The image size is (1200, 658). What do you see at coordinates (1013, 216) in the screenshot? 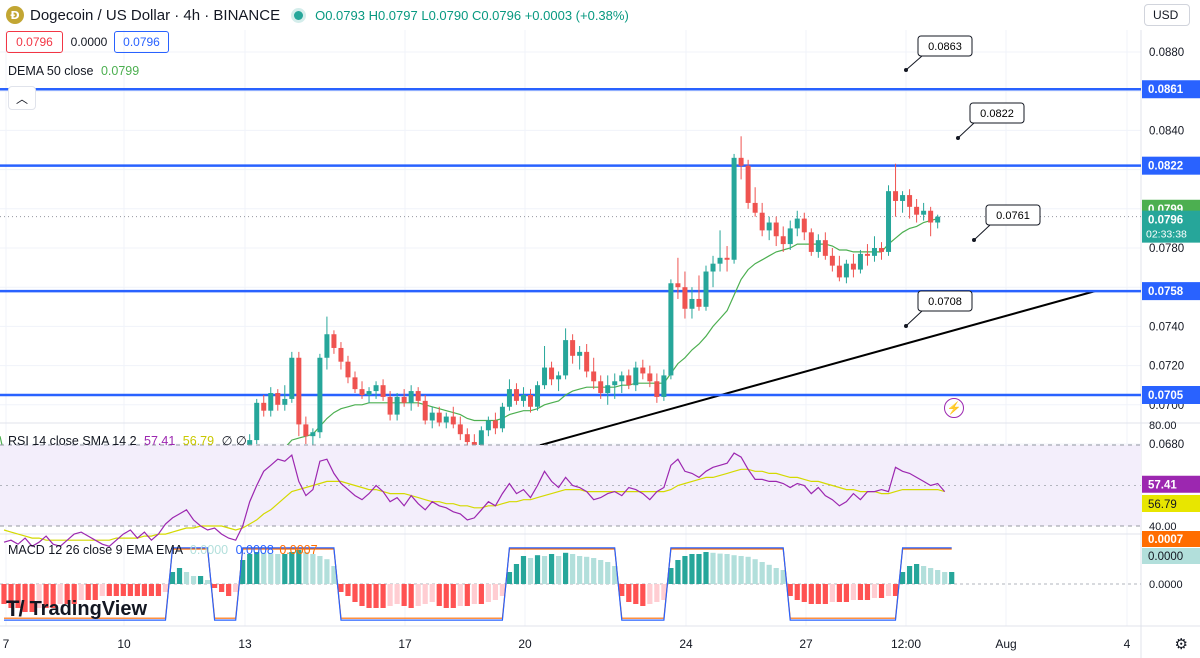
I see `callout-label: 0.0761` at bounding box center [1013, 216].